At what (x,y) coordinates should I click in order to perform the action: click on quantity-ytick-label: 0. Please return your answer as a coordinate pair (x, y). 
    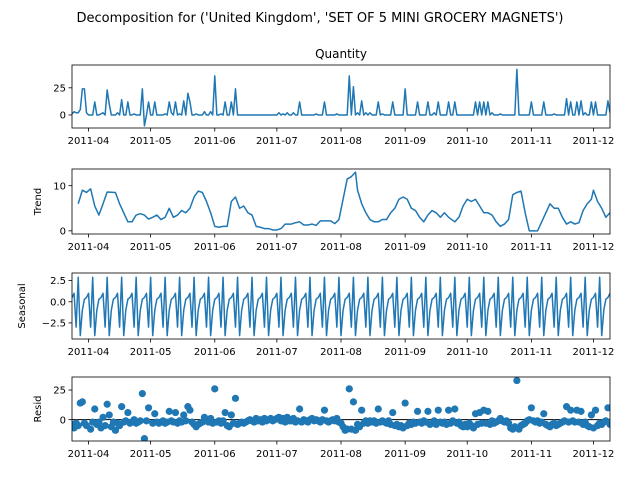
    Looking at the image, I should click on (63, 116).